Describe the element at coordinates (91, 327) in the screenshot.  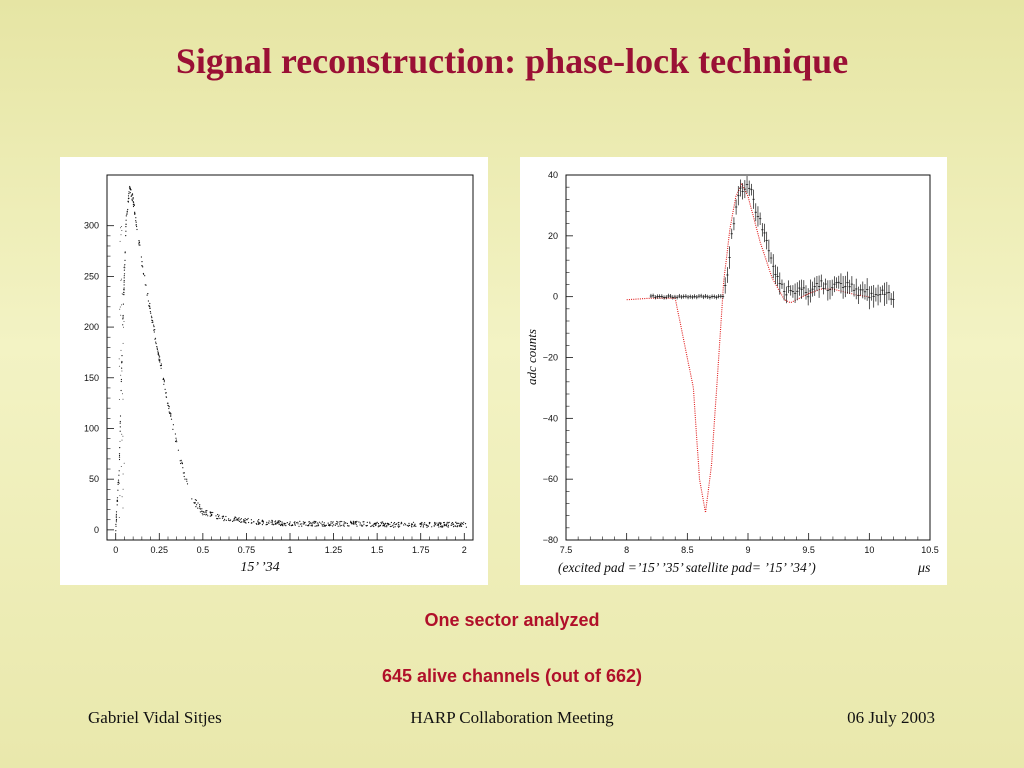
I see `y-tick-label: 200` at that location.